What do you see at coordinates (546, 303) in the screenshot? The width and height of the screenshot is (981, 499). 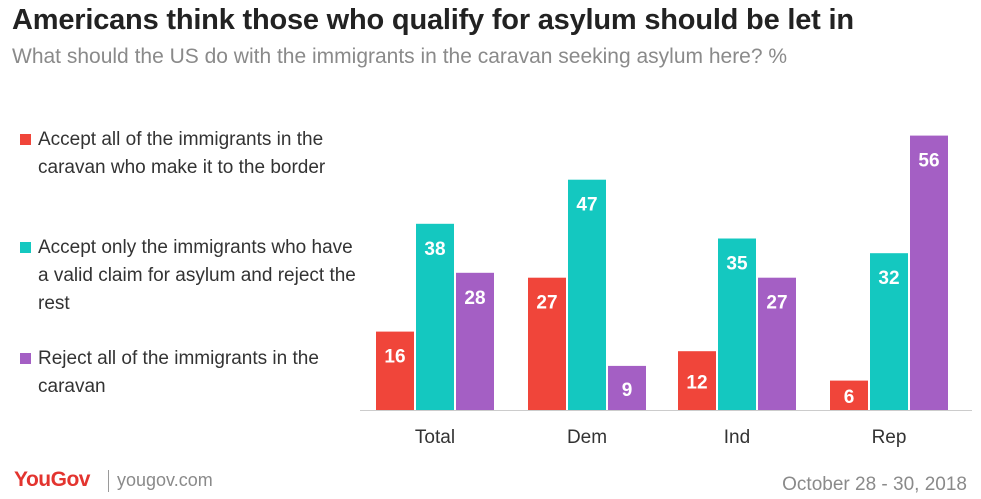 I see `bar-label-dem-series-1: 27` at bounding box center [546, 303].